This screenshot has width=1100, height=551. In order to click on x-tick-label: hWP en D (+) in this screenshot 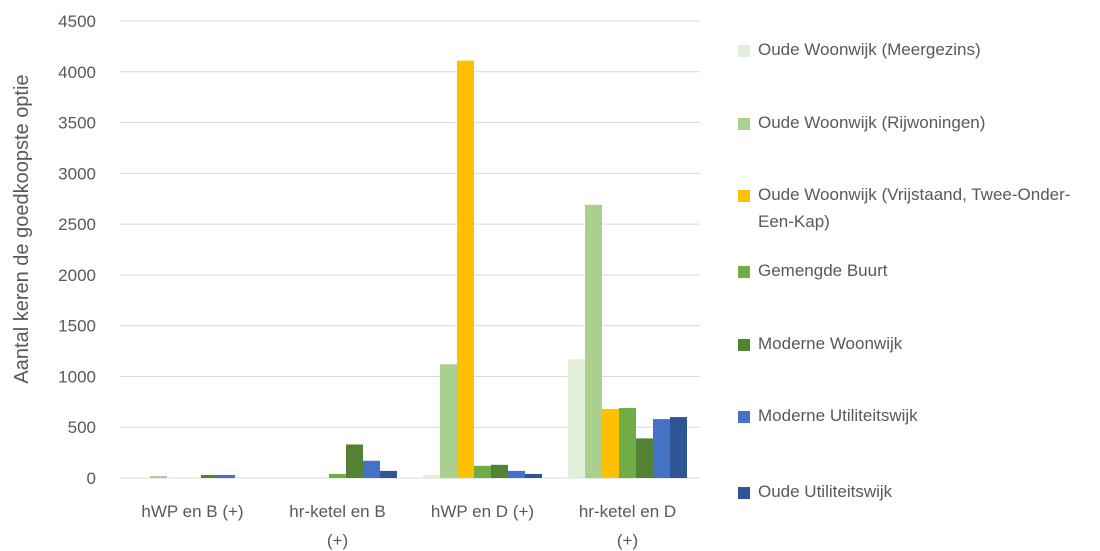, I will do `click(482, 511)`.